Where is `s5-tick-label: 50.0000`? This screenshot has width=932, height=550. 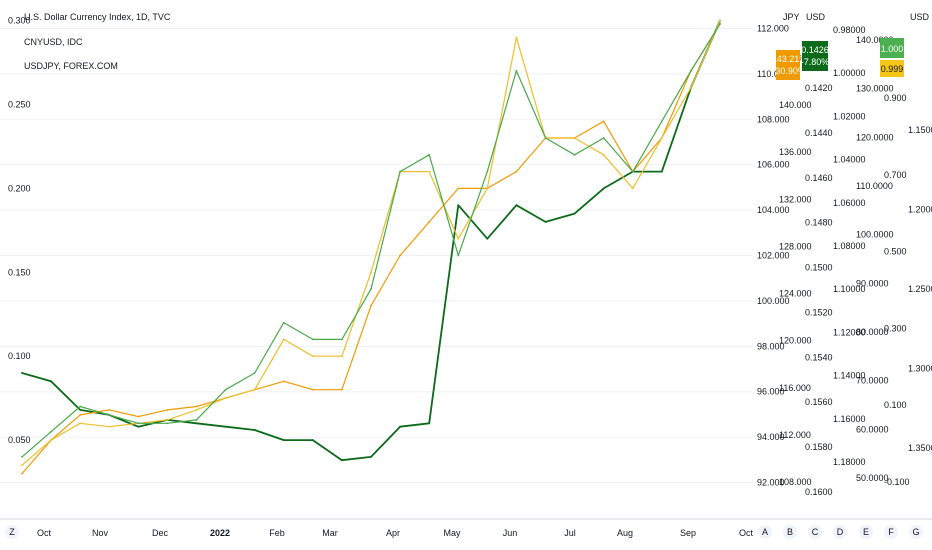
s5-tick-label: 50.0000 is located at coordinates (872, 478).